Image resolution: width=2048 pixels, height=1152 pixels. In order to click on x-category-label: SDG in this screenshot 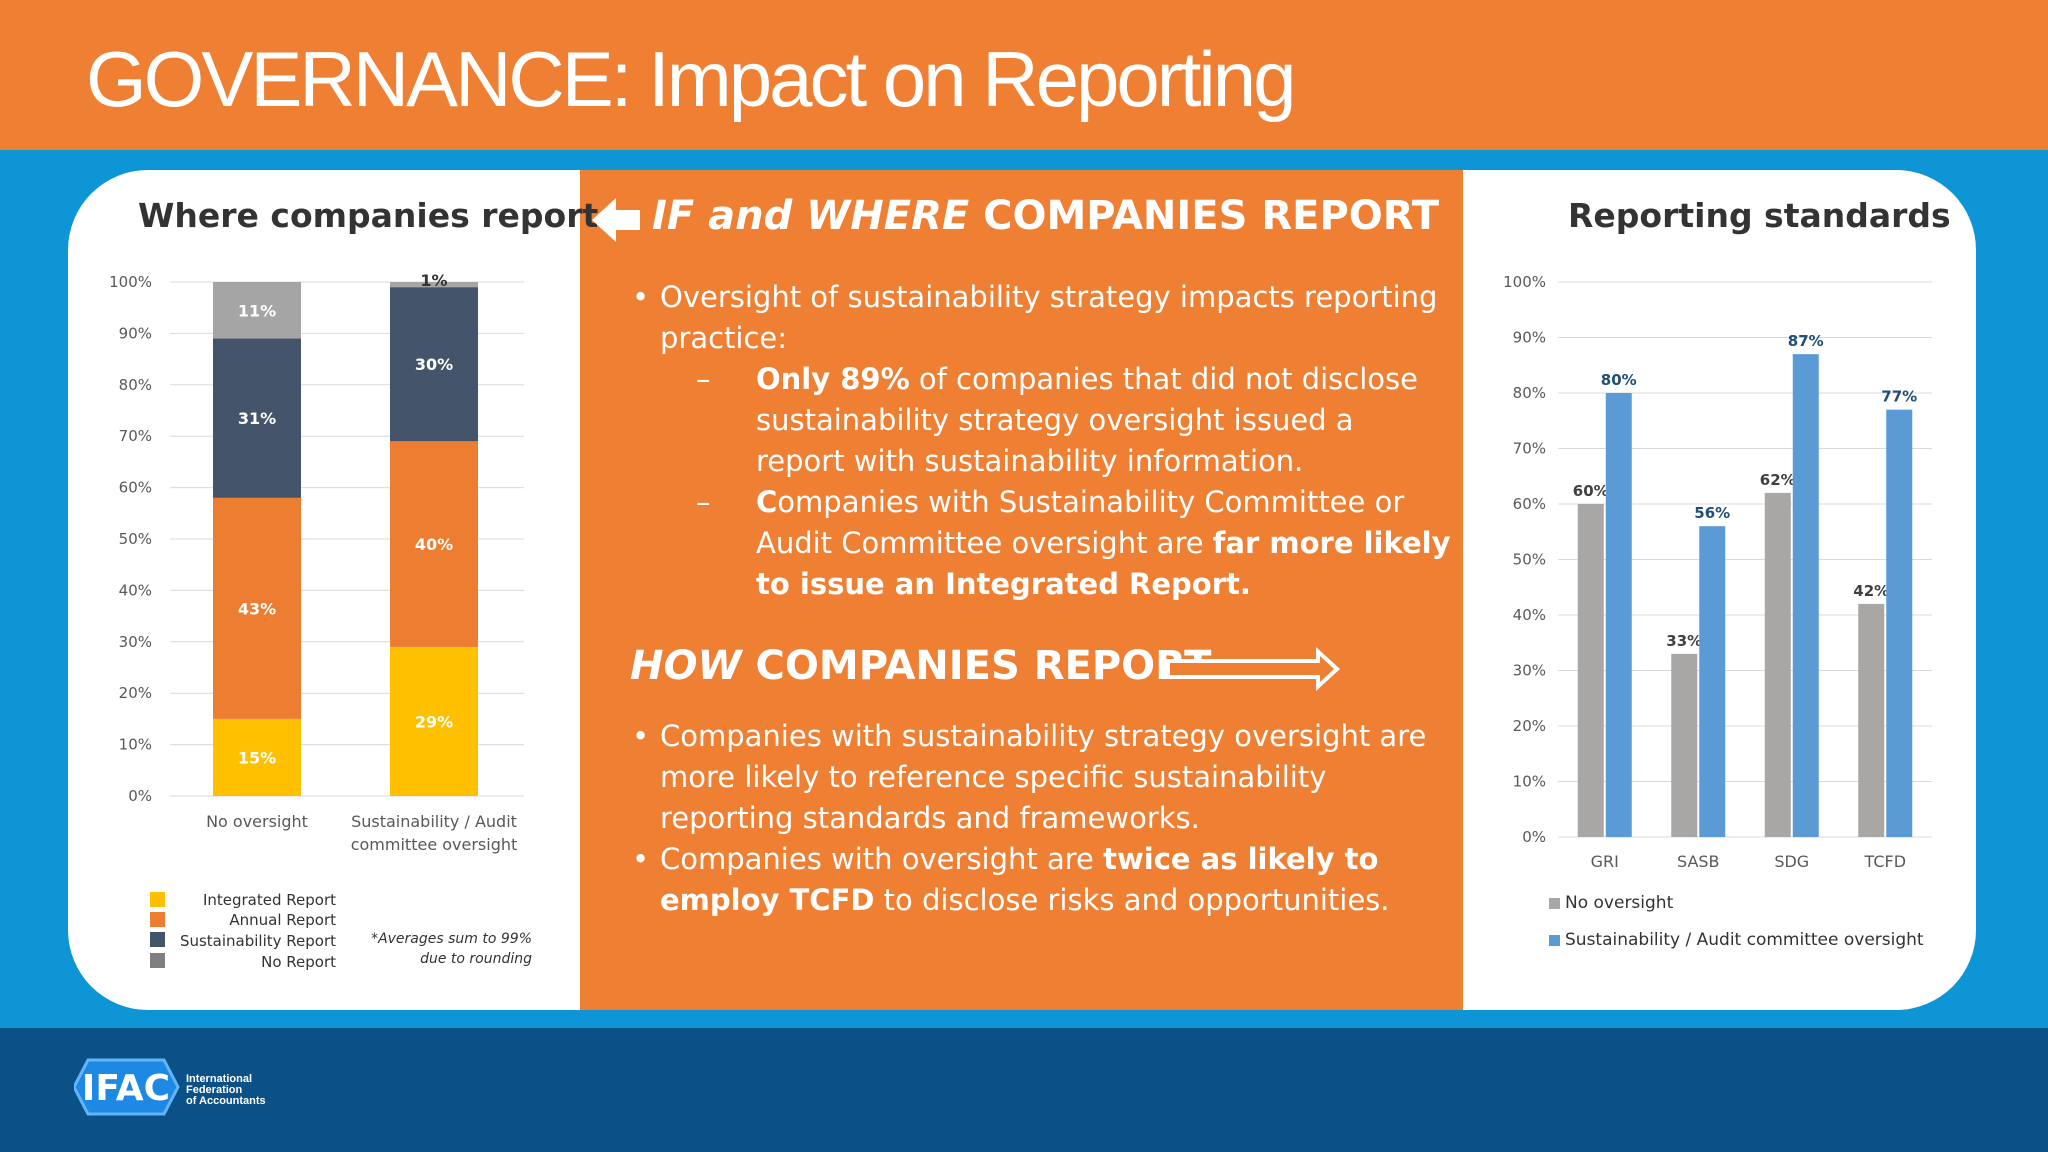, I will do `click(1791, 861)`.